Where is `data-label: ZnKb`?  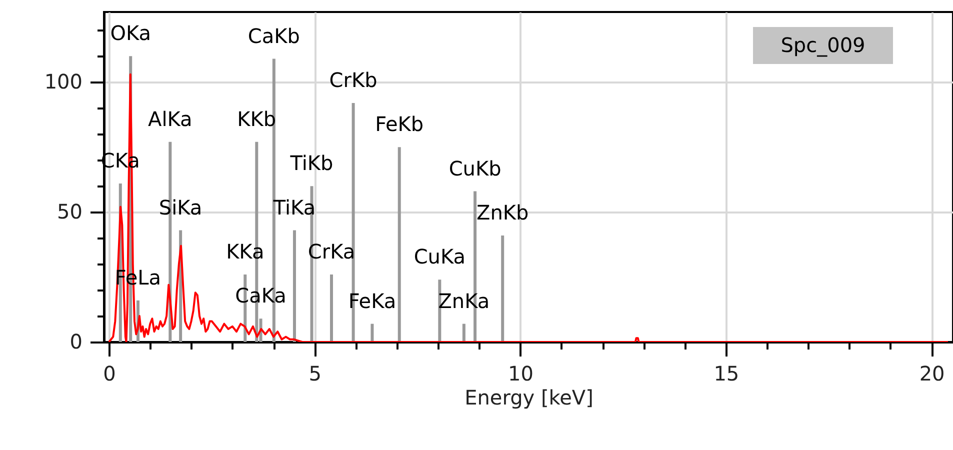
data-label: ZnKb is located at coordinates (502, 212).